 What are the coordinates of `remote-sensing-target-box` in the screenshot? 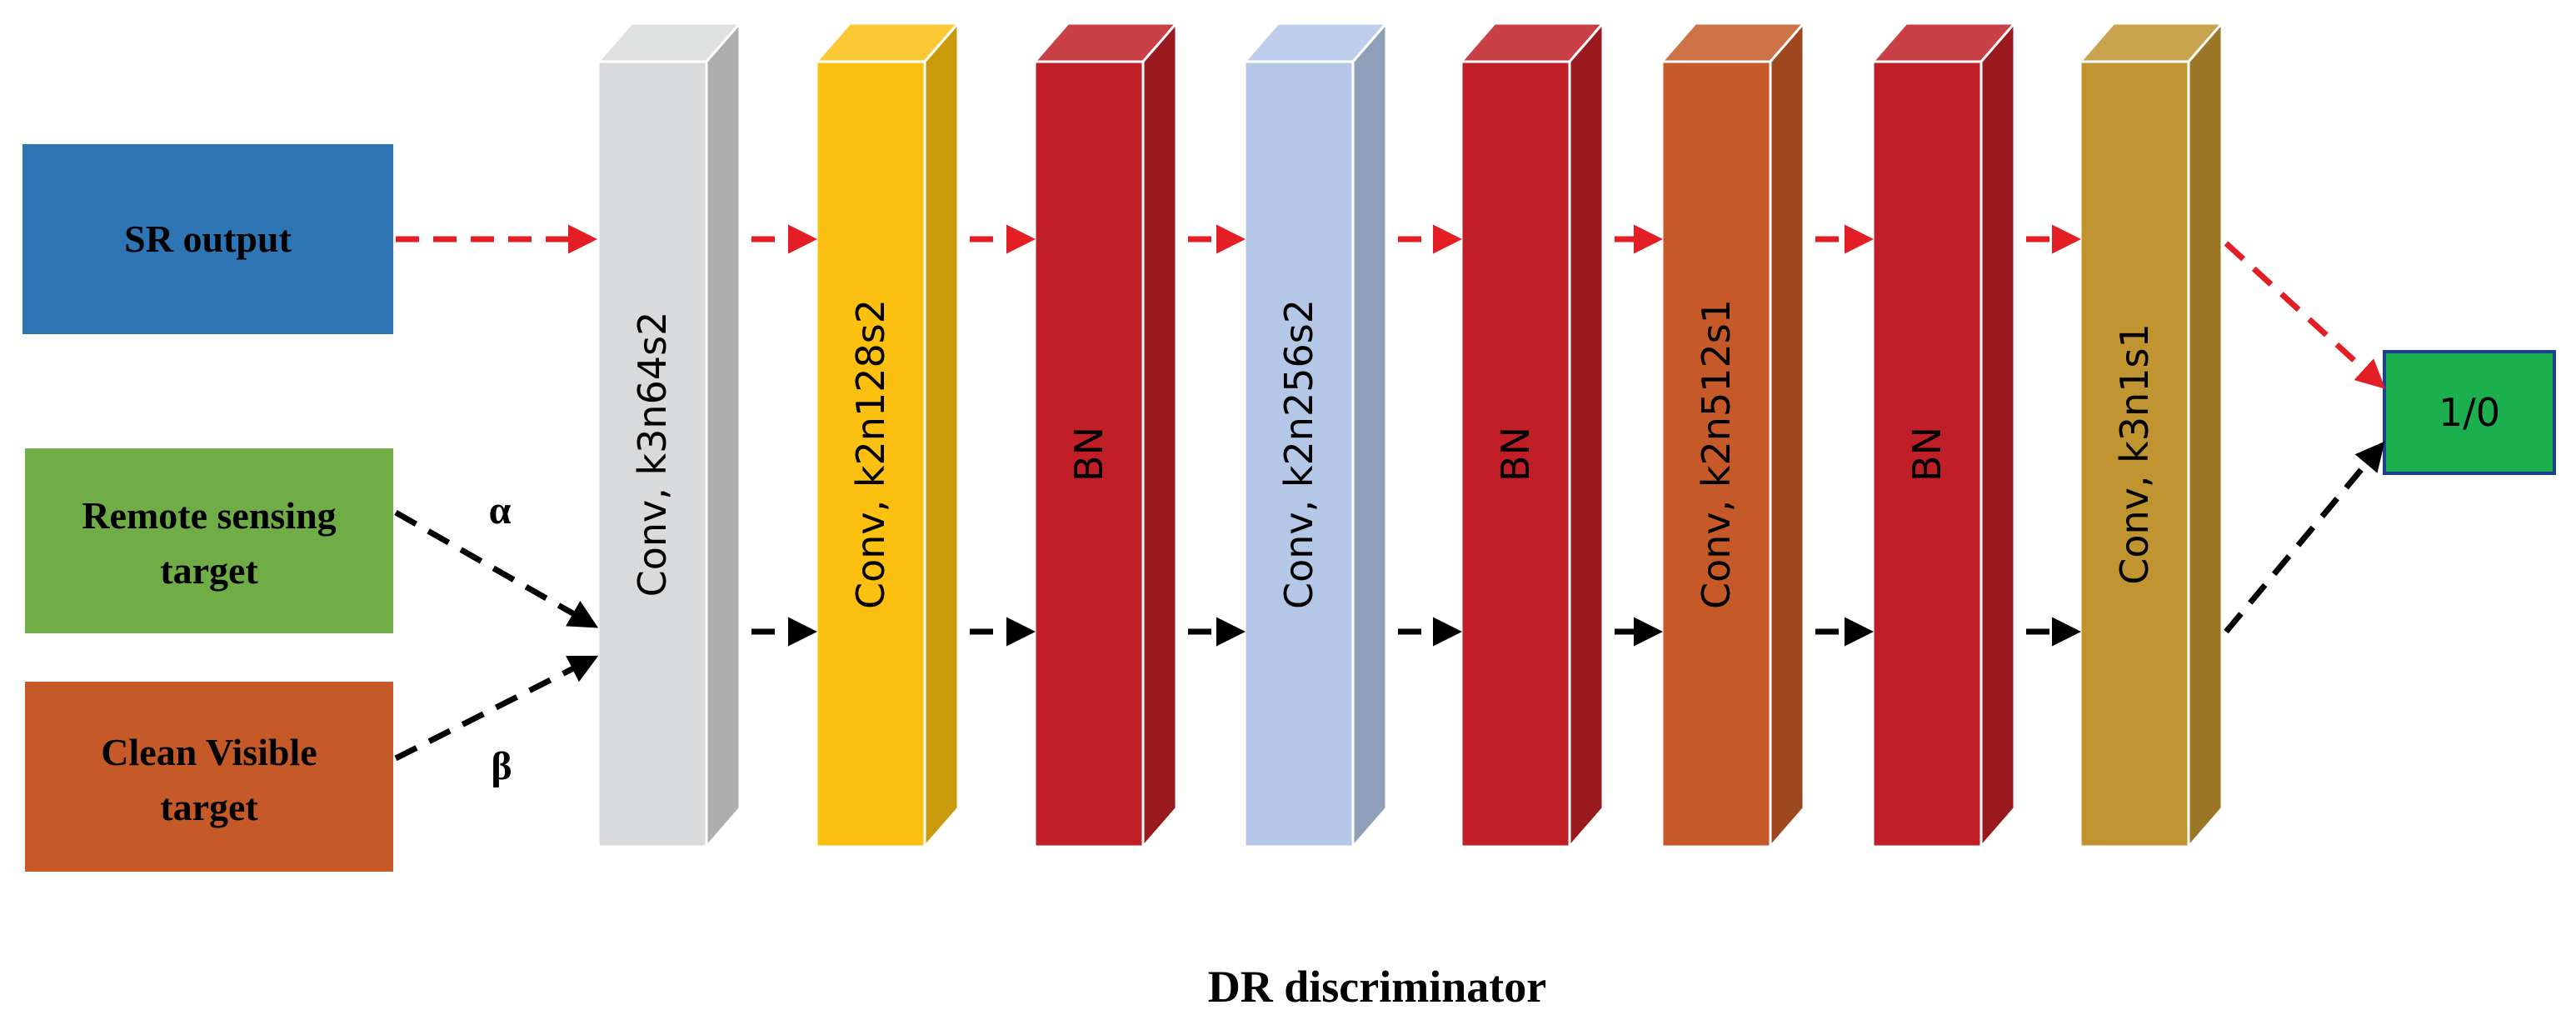 It's located at (209, 540).